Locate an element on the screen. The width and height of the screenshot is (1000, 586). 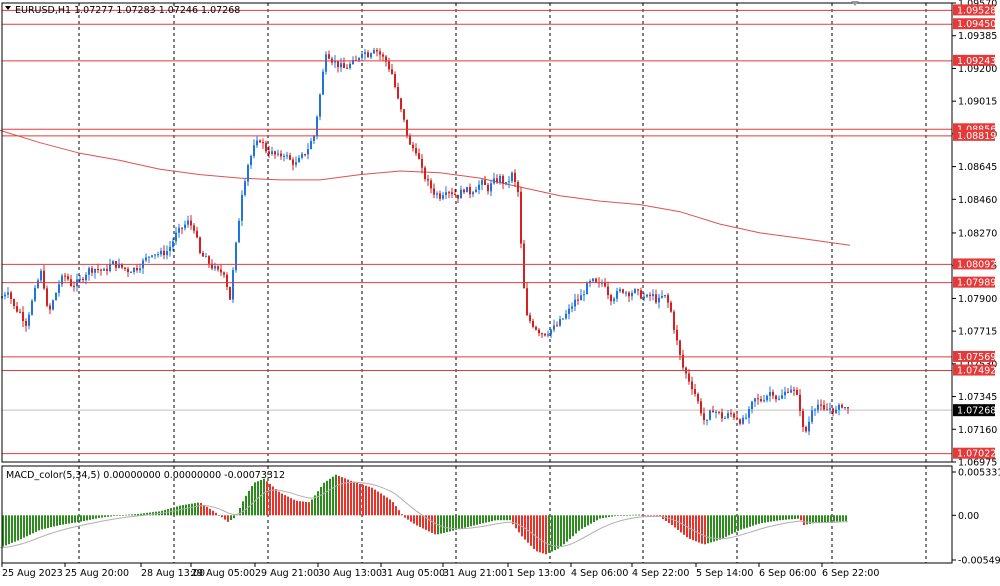
price-tick-label: 1.09385 is located at coordinates (977, 36).